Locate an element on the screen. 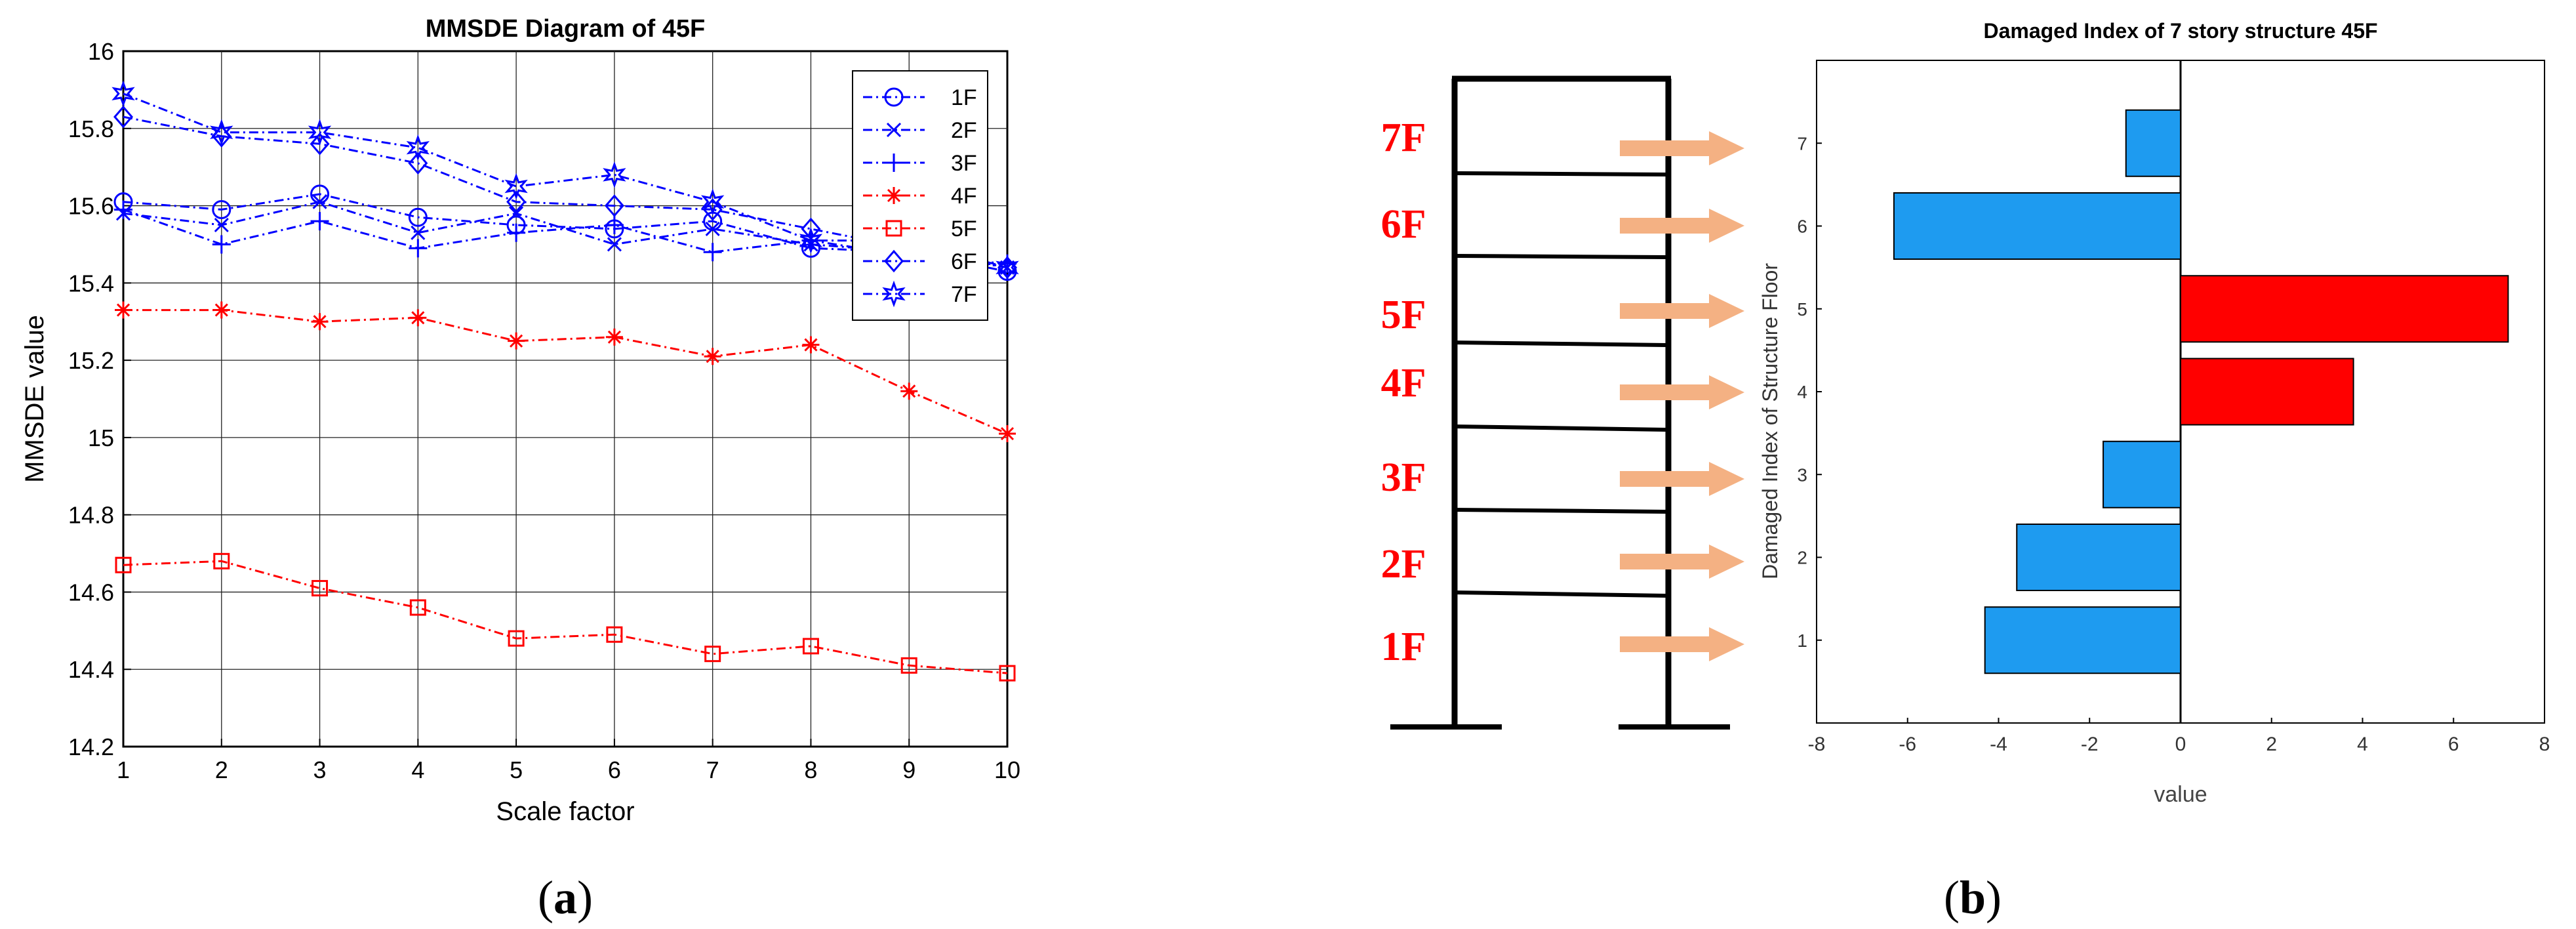  chart-b-x-tick-label: -8 is located at coordinates (1817, 744).